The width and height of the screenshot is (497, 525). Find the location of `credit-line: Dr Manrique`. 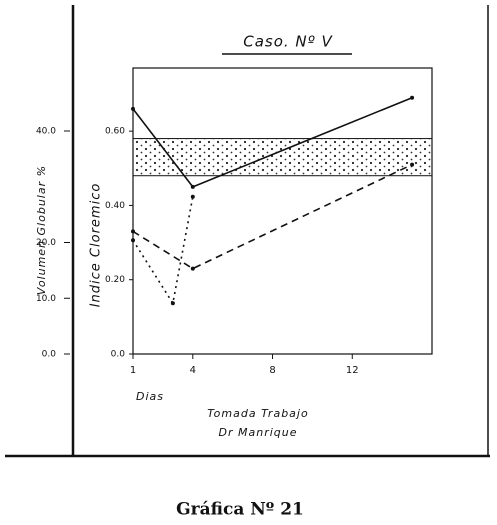

credit-line: Dr Manrique is located at coordinates (258, 432).